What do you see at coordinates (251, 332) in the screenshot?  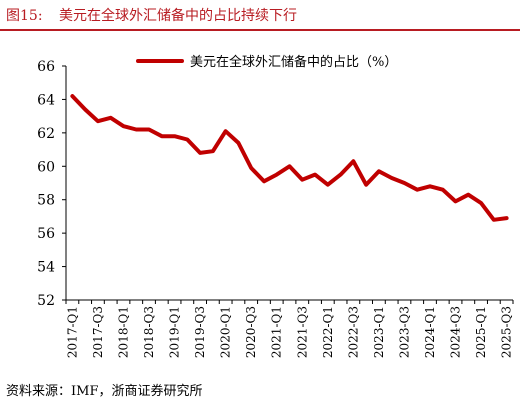 I see `x-tick-label: 2020-Q3` at bounding box center [251, 332].